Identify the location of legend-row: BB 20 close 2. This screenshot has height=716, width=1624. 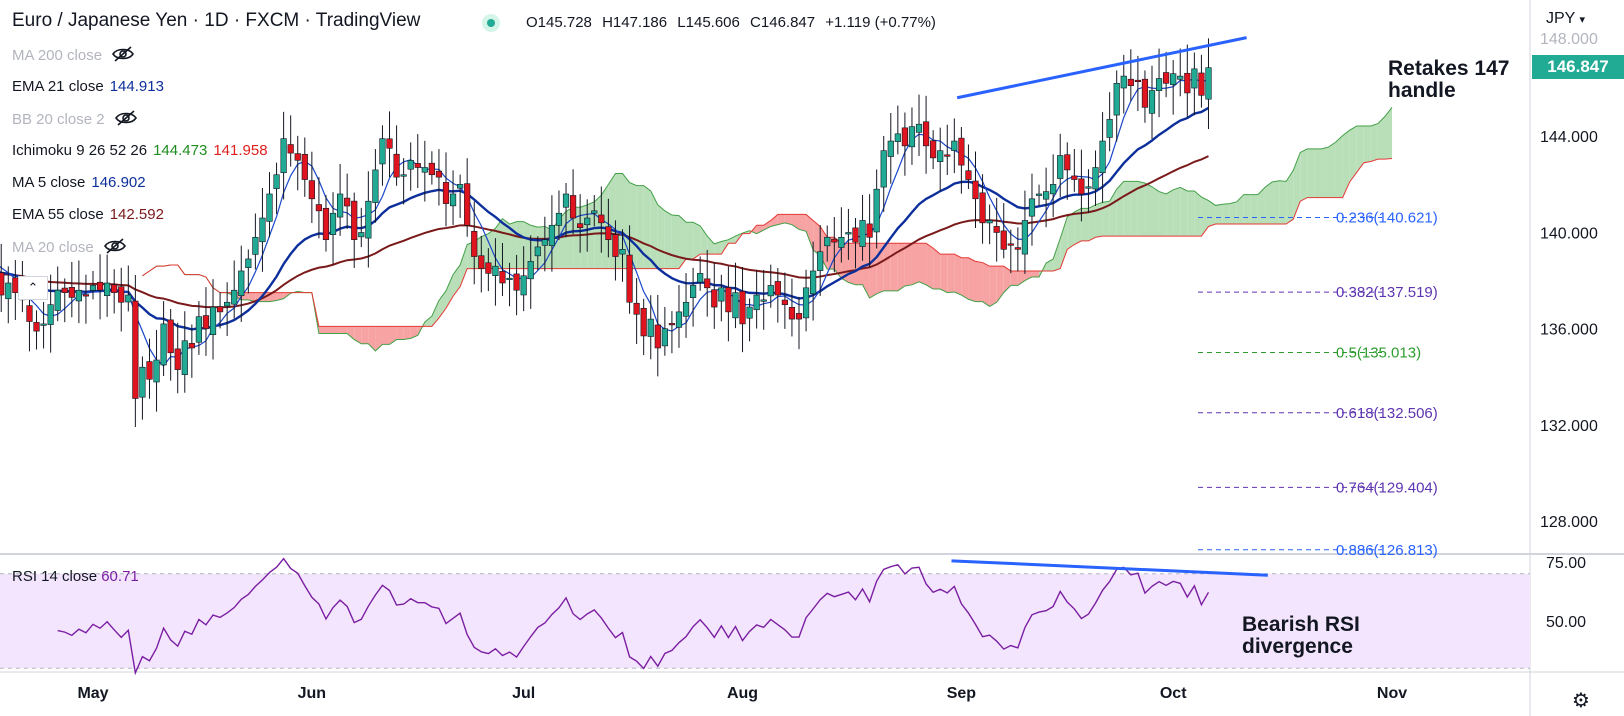
(74, 120).